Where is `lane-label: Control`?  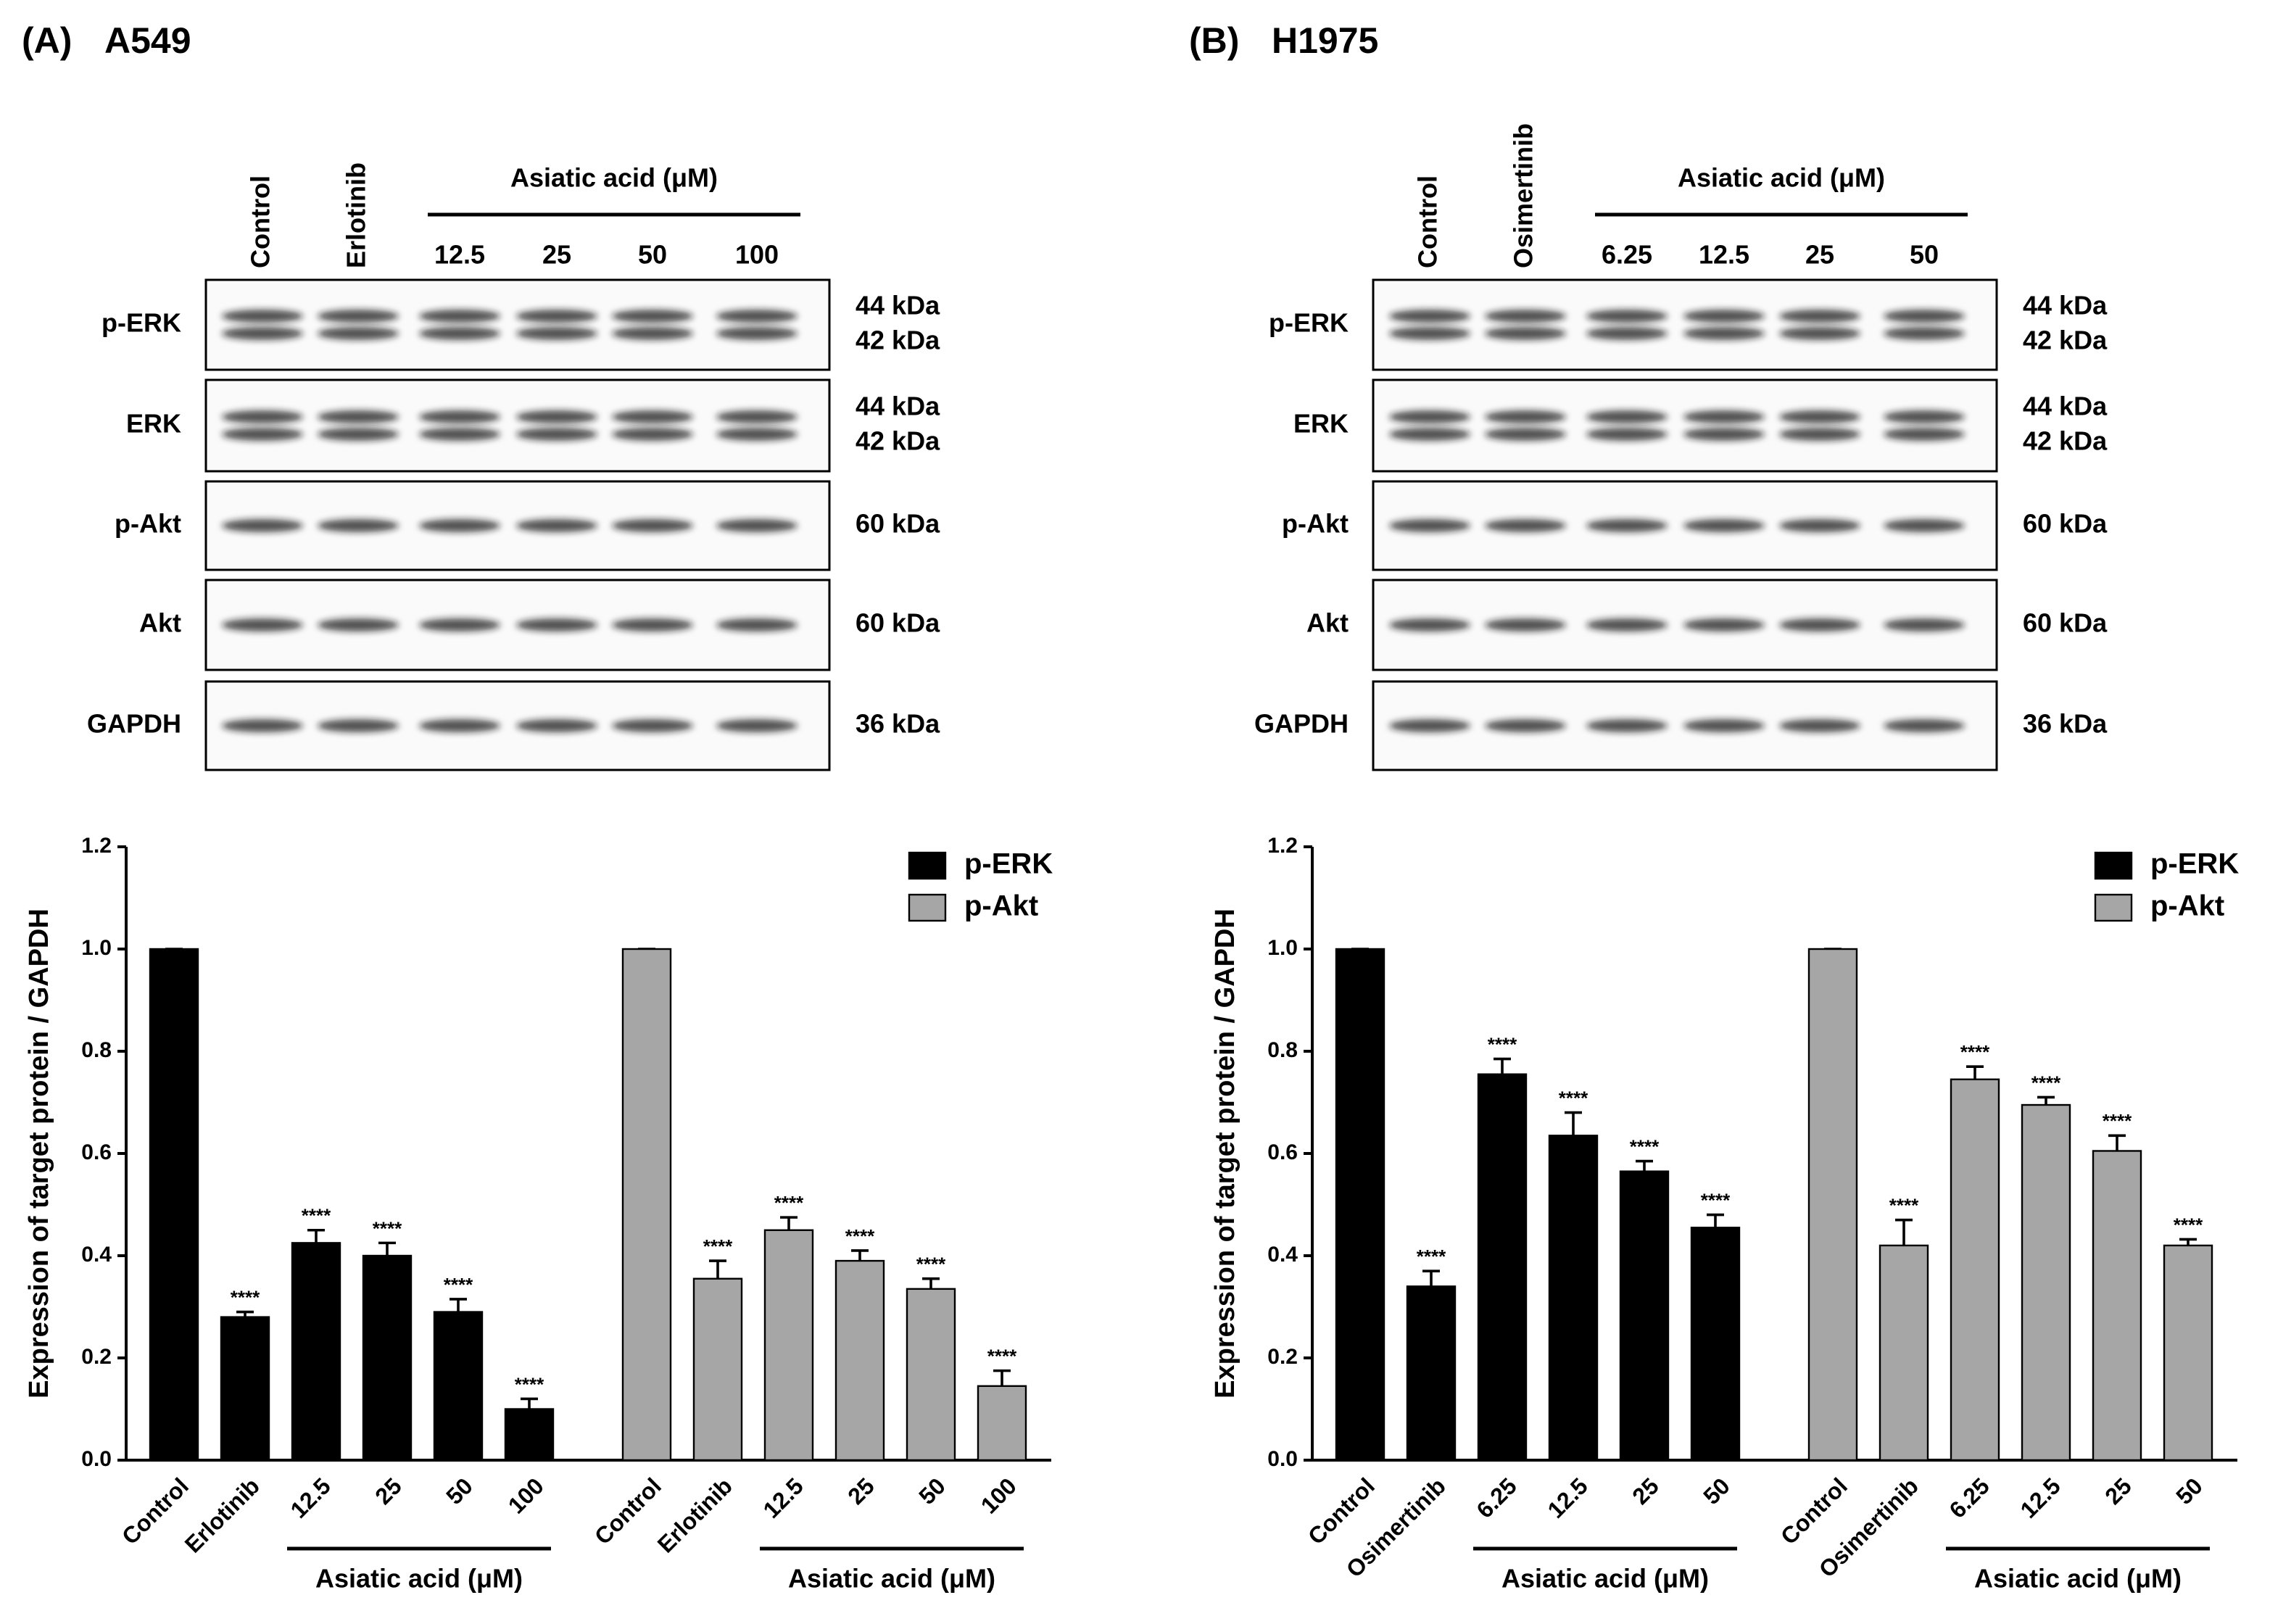
lane-label: Control is located at coordinates (261, 221).